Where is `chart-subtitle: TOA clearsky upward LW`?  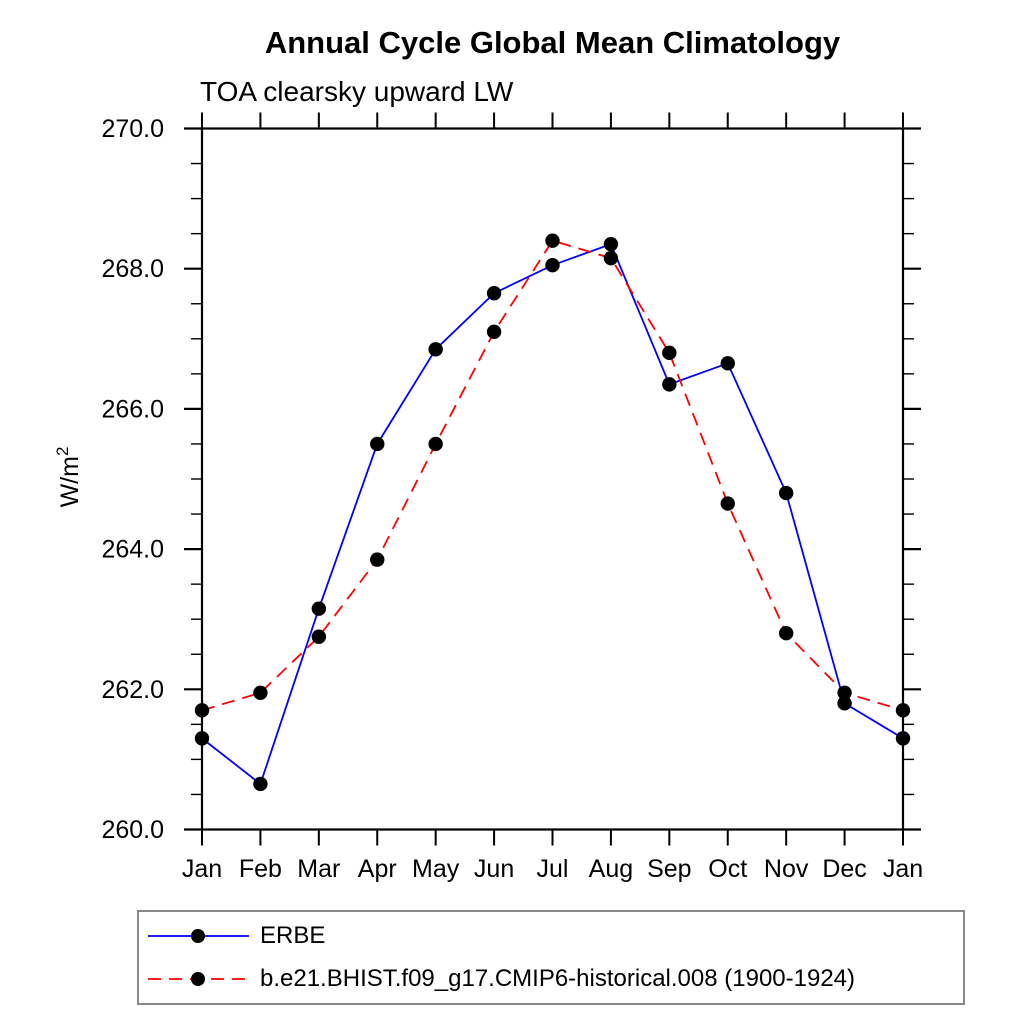 chart-subtitle: TOA clearsky upward LW is located at coordinates (357, 91).